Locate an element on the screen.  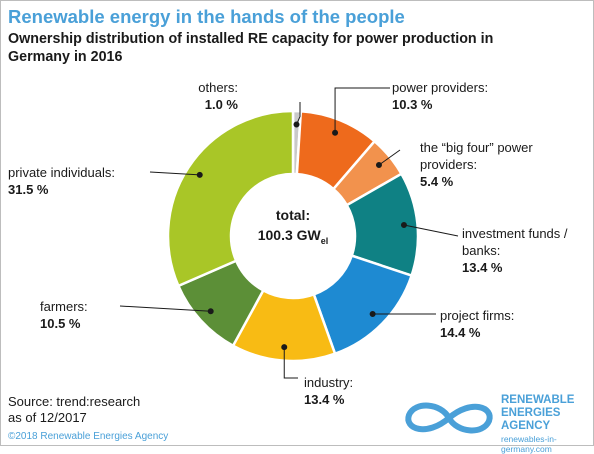
label-investment-funds: investment funds / banks: 13.4 % is located at coordinates (519, 250).